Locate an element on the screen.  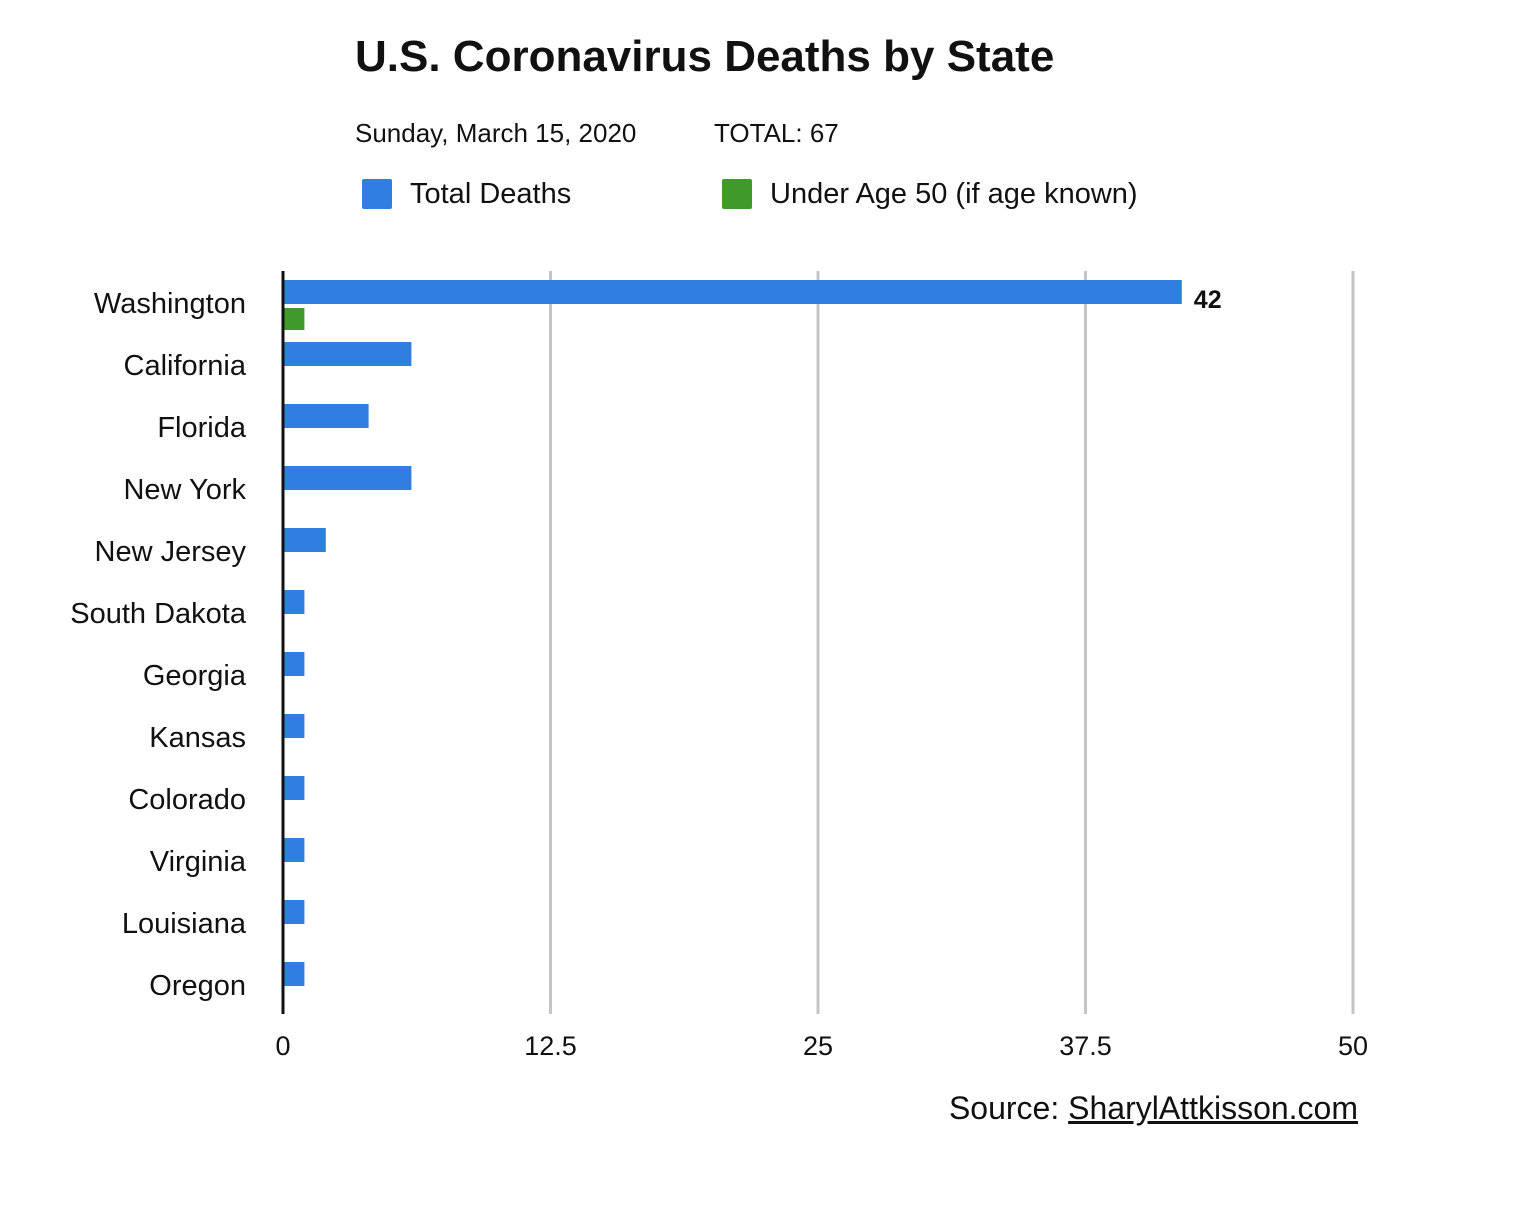
category-label: New York is located at coordinates (184, 490).